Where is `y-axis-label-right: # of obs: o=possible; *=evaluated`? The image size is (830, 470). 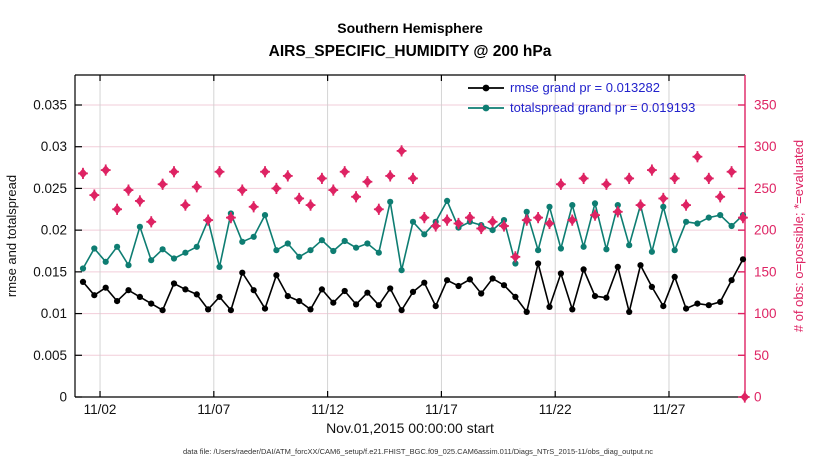
y-axis-label-right: # of obs: o=possible; *=evaluated is located at coordinates (798, 236).